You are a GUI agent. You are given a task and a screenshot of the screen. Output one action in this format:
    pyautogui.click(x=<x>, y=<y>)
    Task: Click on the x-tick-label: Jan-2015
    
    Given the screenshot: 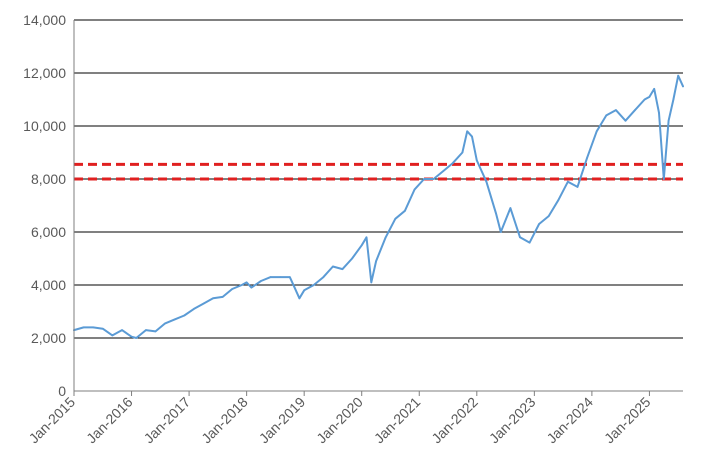 What is the action you would take?
    pyautogui.click(x=52, y=420)
    